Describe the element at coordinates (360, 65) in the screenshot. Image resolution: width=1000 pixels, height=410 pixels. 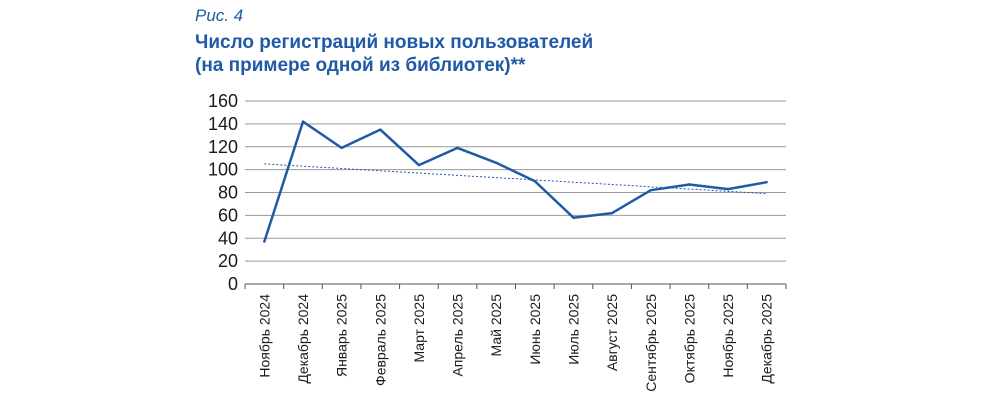
I see `chart-title-line-2: (на примере одной из библиотек)**` at that location.